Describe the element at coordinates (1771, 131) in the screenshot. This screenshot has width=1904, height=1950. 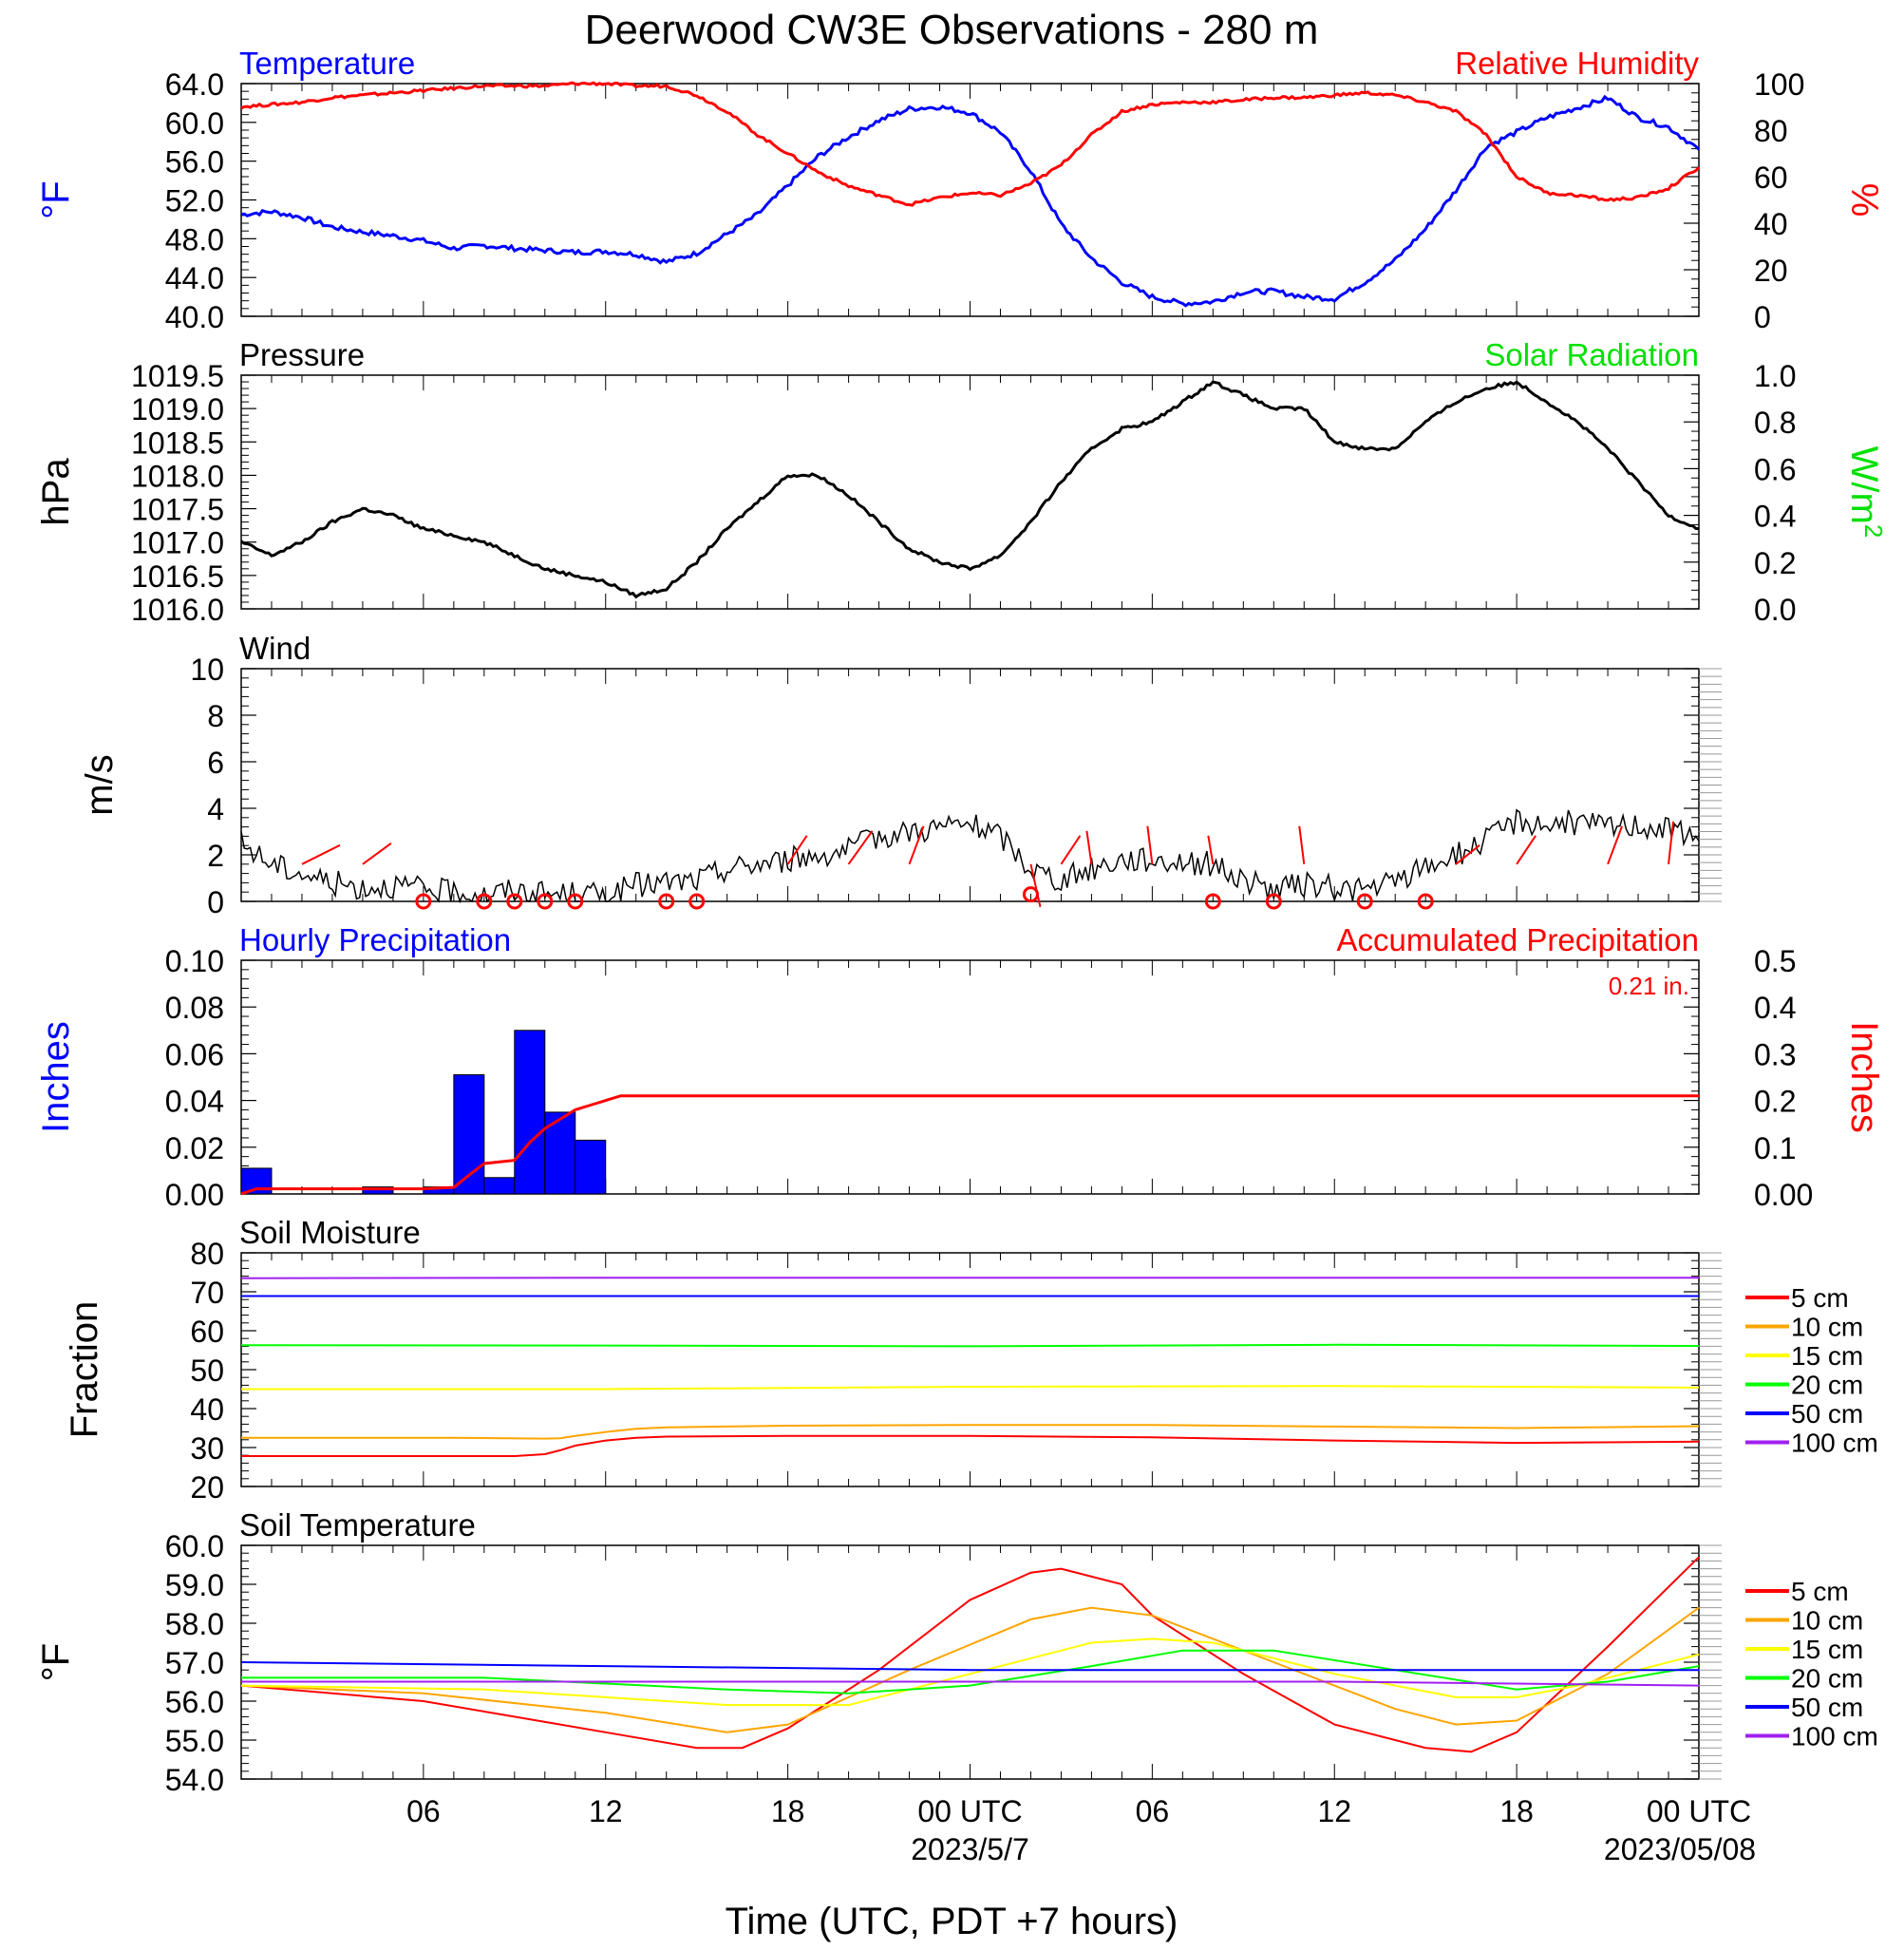
I see `y-tick-label-right: 80` at that location.